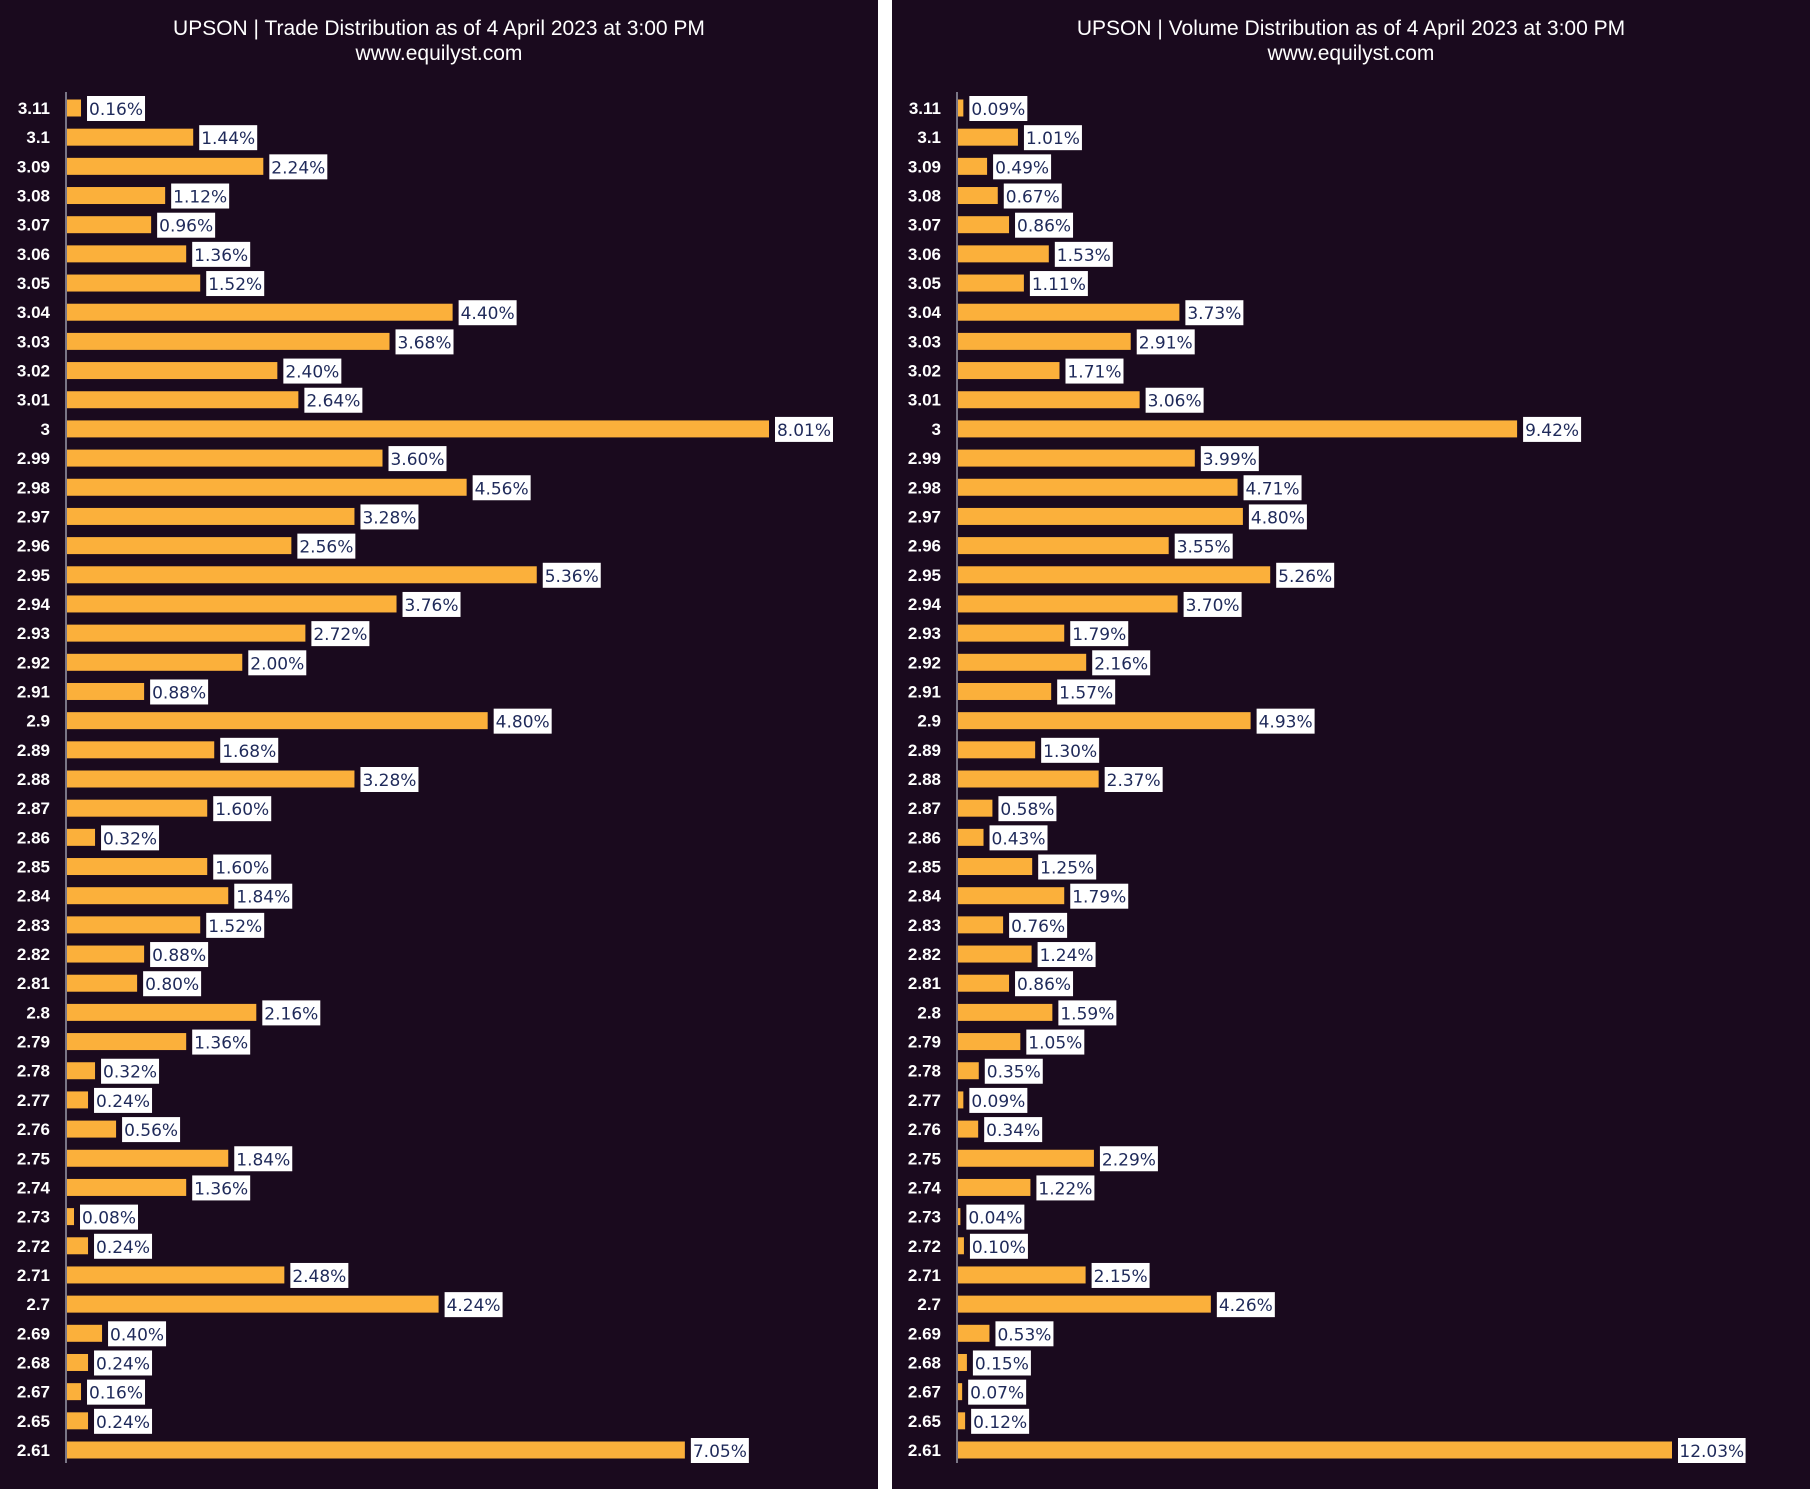 Image resolution: width=1810 pixels, height=1489 pixels. I want to click on y-tick-label: 2.77, so click(924, 1100).